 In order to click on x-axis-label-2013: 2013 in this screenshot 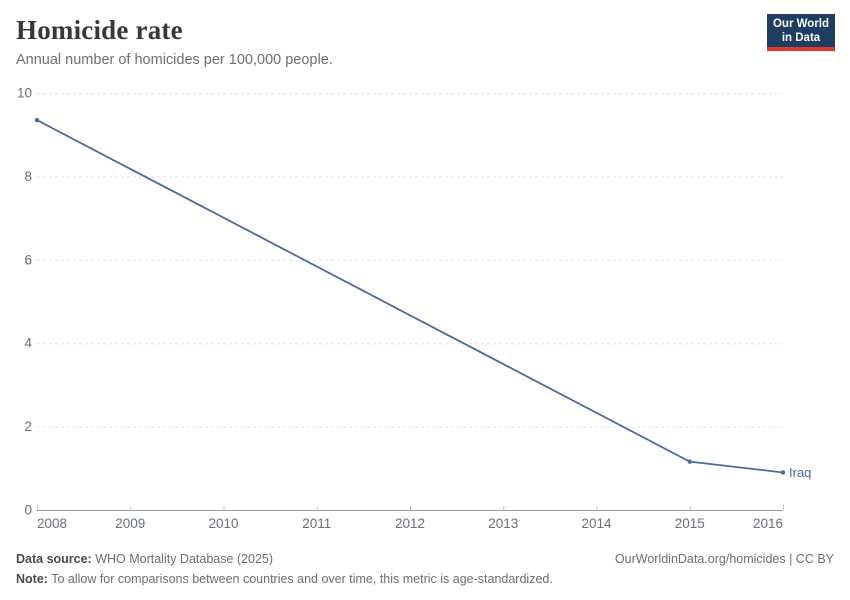, I will do `click(503, 523)`.